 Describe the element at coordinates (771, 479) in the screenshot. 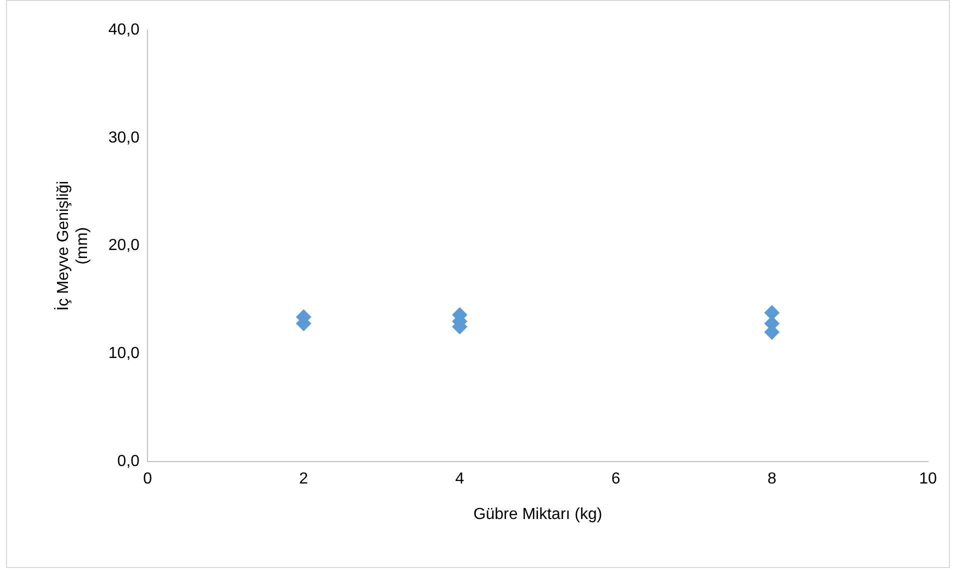

I see `x-tick-label: 8` at that location.